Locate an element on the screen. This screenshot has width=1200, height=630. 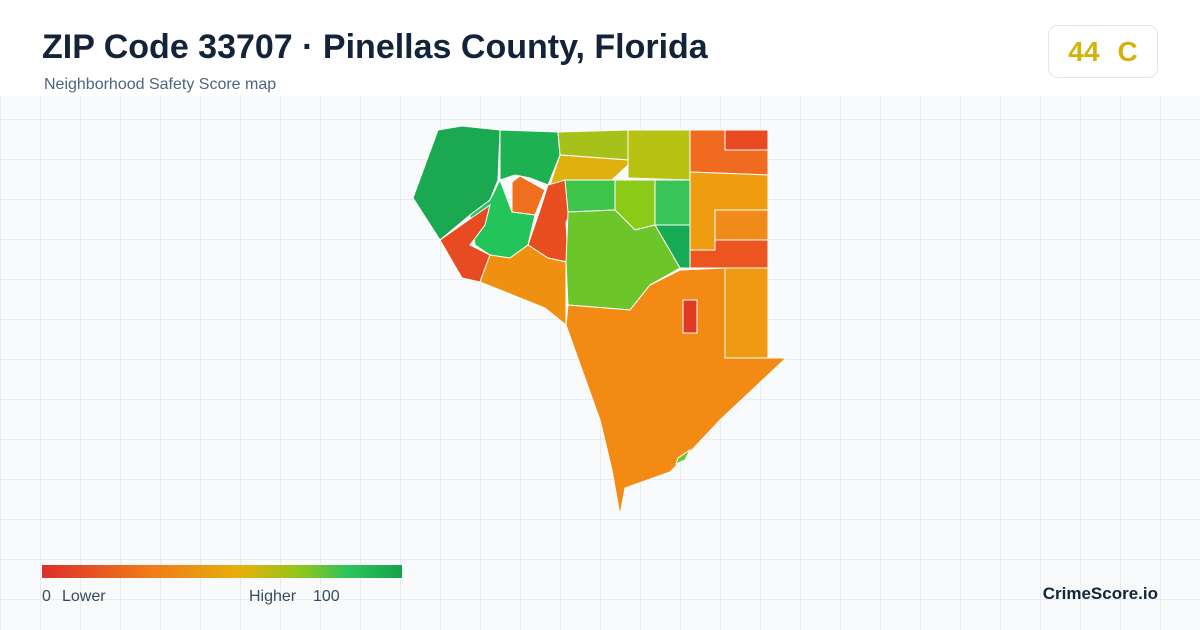
score-grade: C is located at coordinates (1127, 51).